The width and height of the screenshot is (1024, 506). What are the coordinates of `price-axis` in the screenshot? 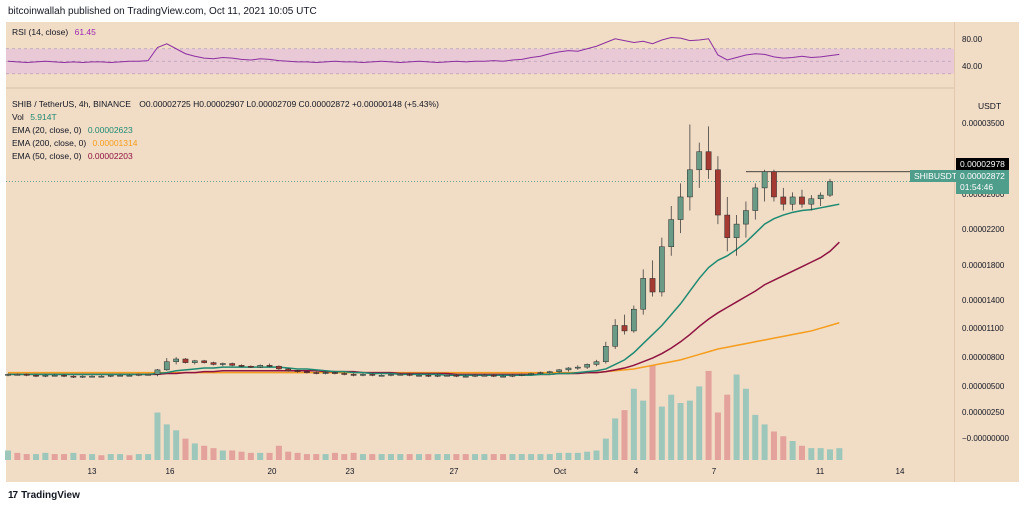 It's located at (986, 252).